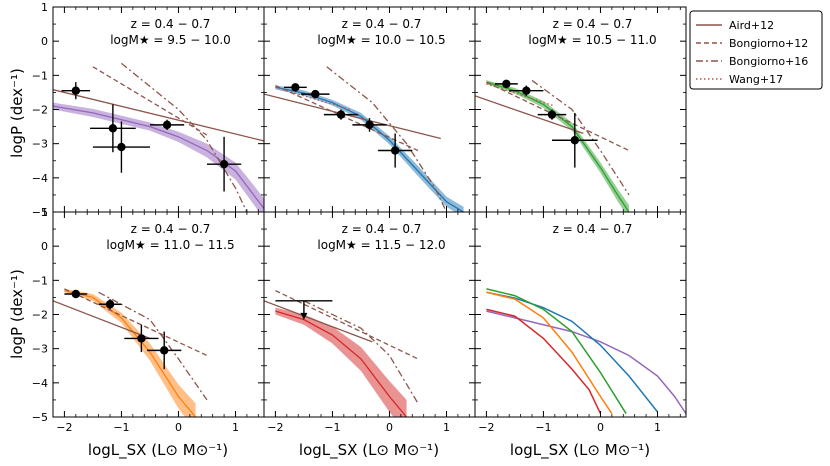 The width and height of the screenshot is (830, 466). What do you see at coordinates (40, 110) in the screenshot?
I see `y-tick-label: −2` at bounding box center [40, 110].